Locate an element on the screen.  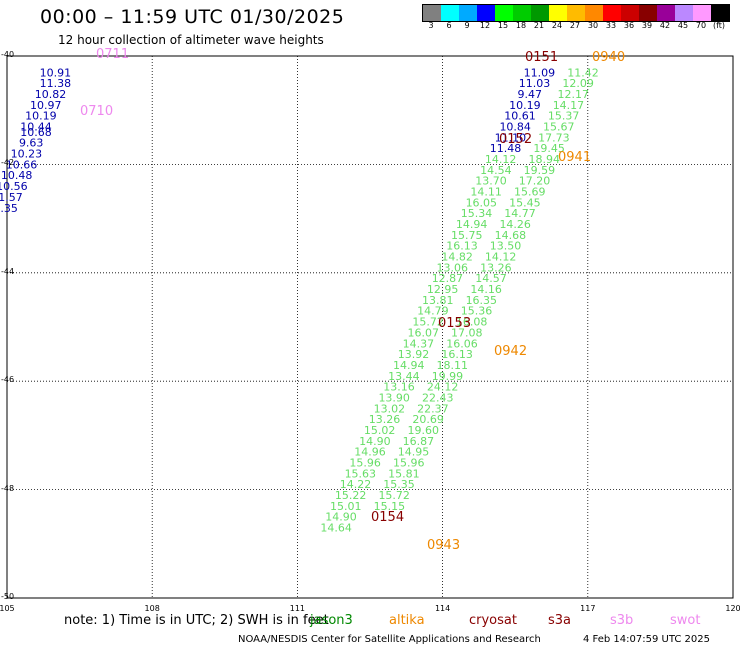
wave-height-value: 16.07 is located at coordinates (423, 332).